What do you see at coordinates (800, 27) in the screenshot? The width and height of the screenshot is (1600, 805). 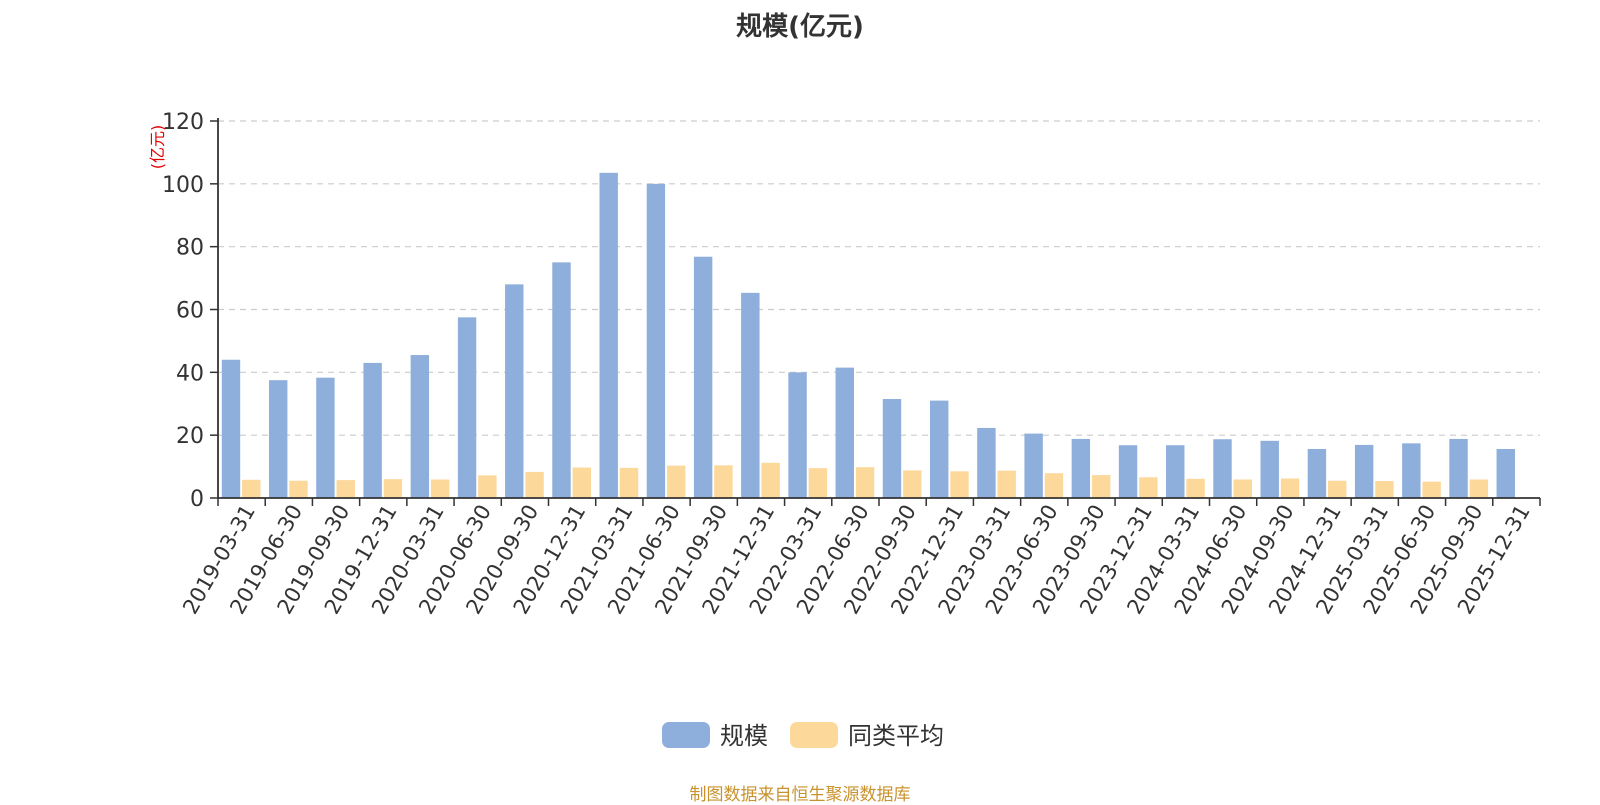 I see `chart-title: 规模(亿元)` at bounding box center [800, 27].